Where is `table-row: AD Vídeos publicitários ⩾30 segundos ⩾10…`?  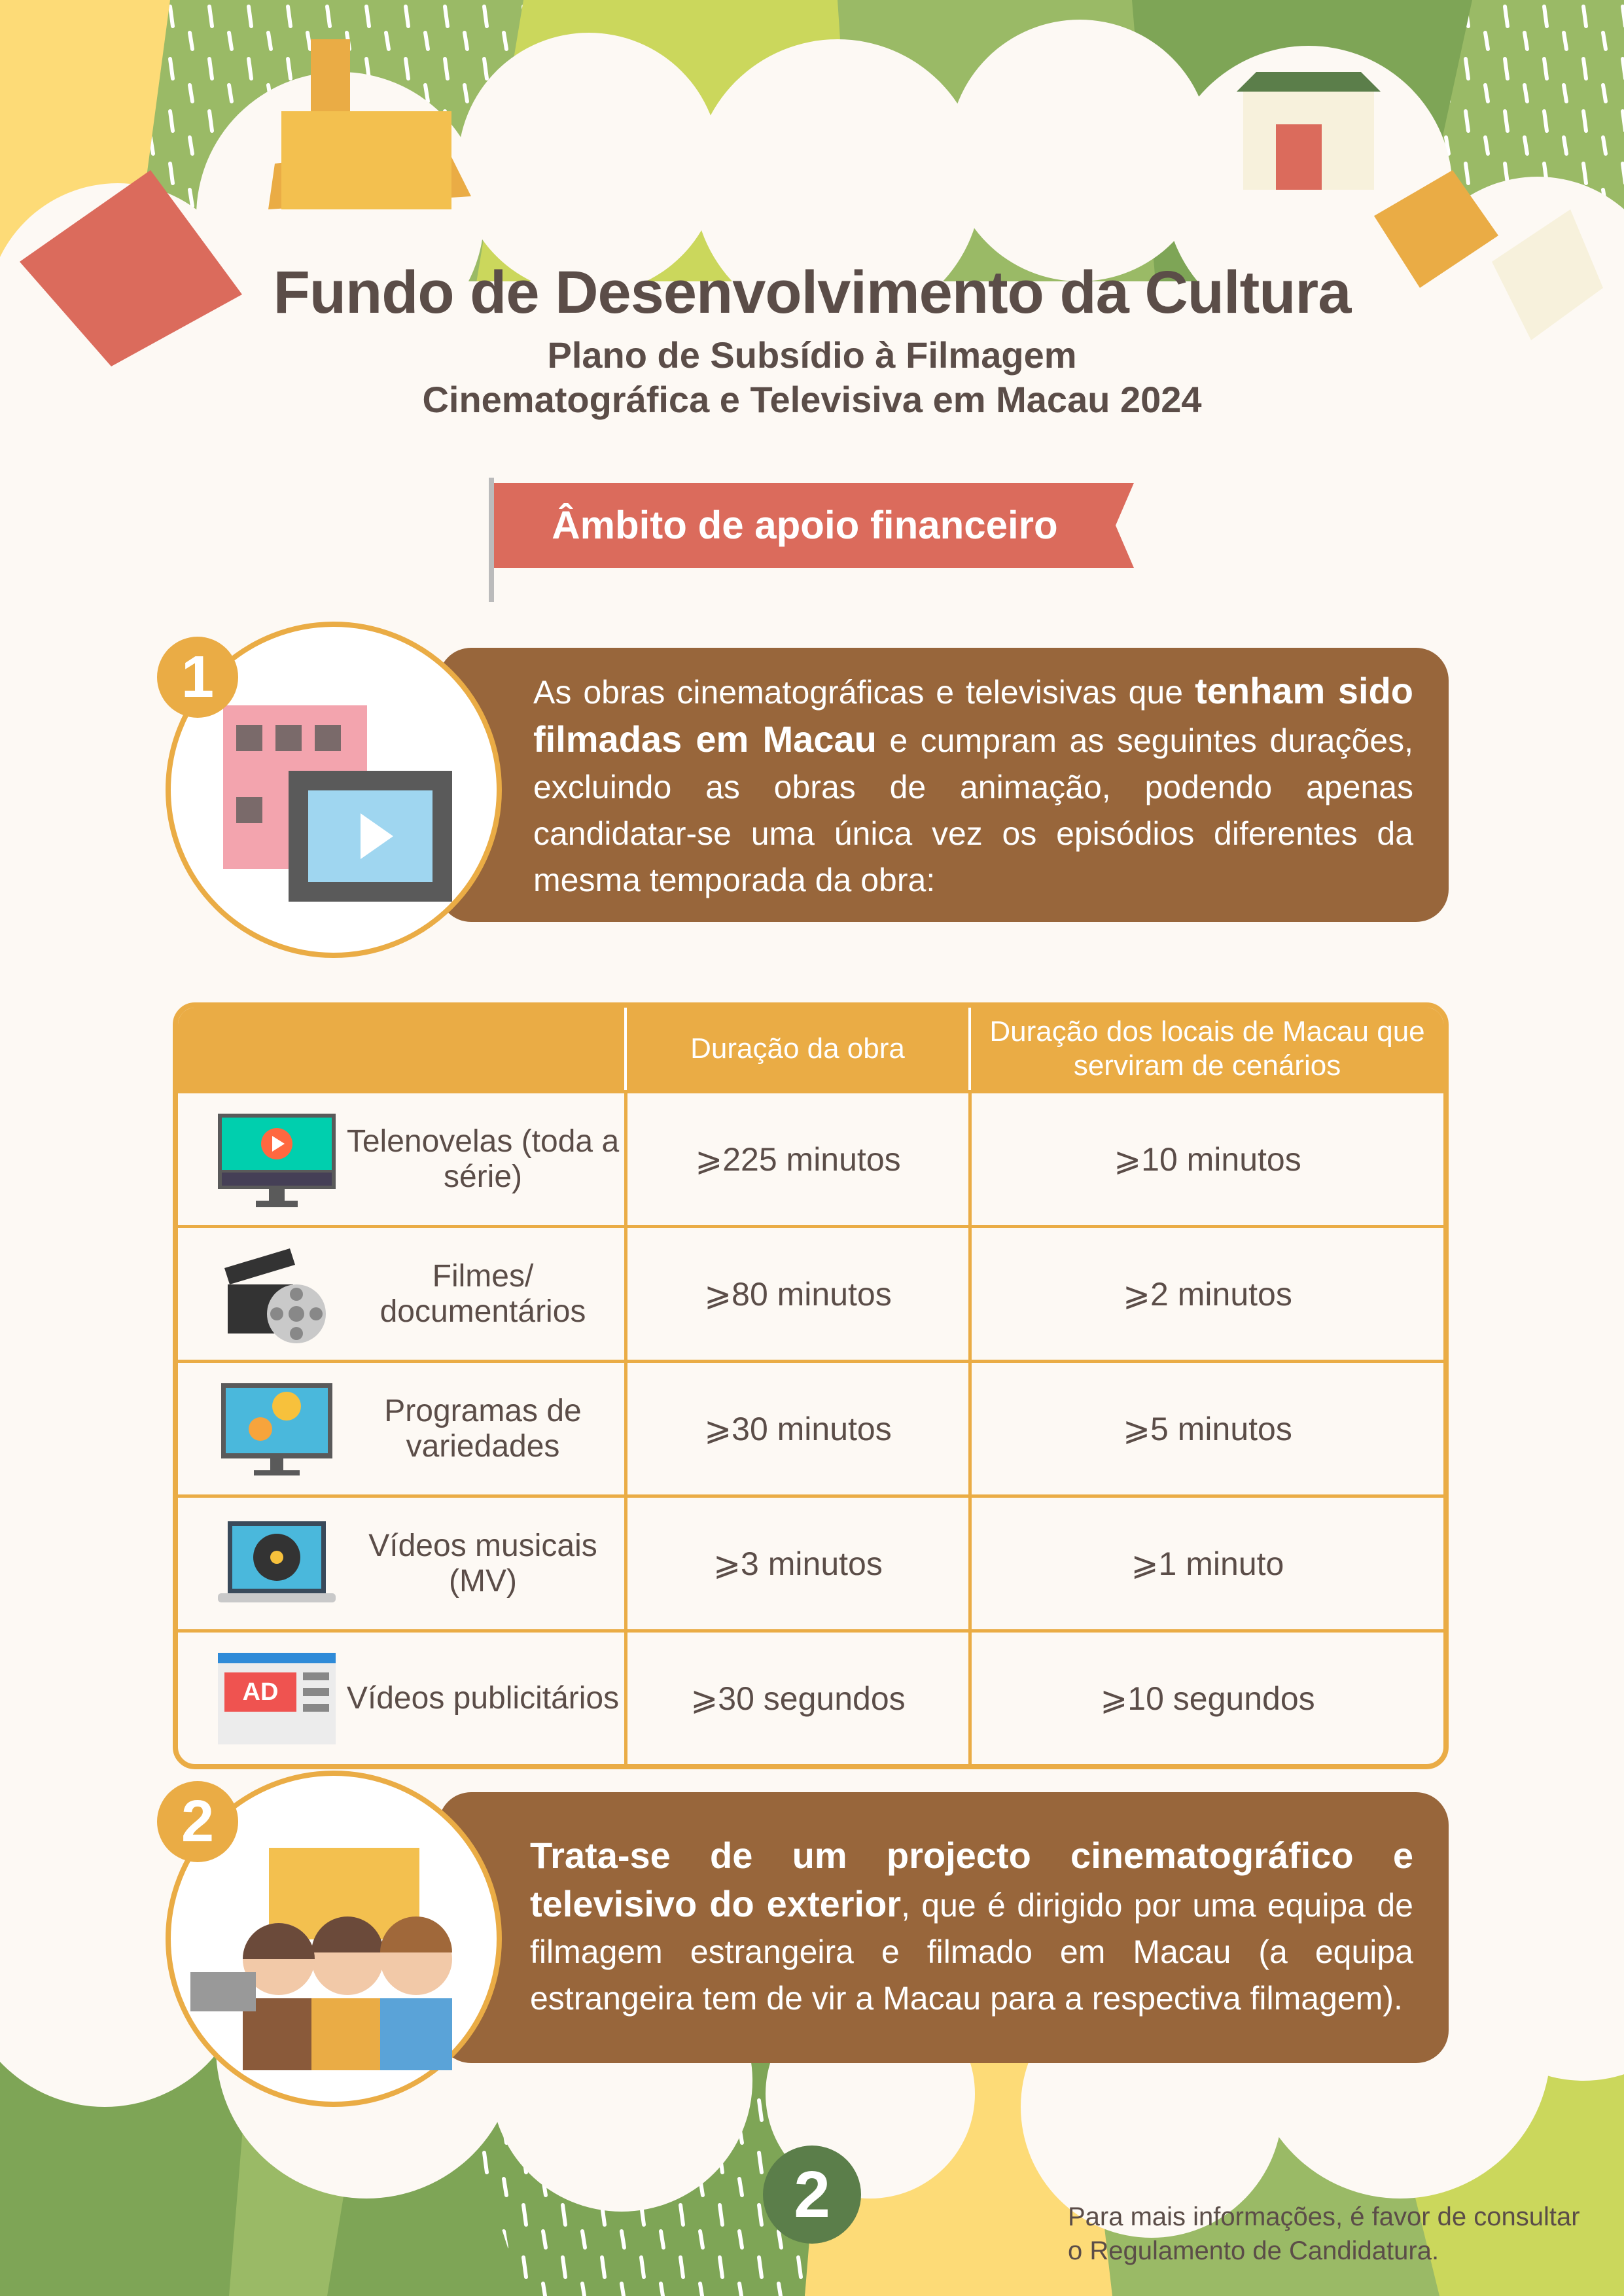
table-row: AD Vídeos publicitários ⩾30 segundos ⩾10… is located at coordinates (810, 1696).